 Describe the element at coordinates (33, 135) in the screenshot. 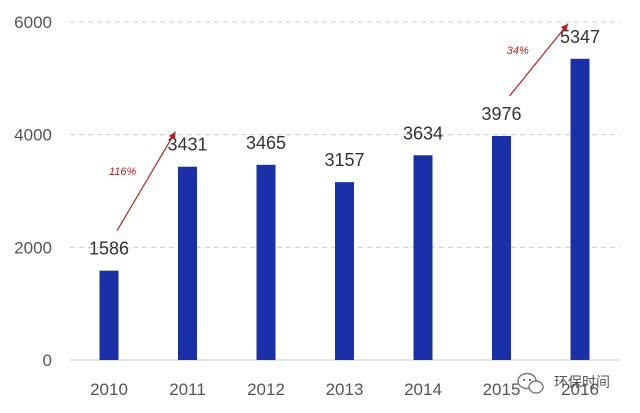

I see `y-tick-label: 4000` at that location.